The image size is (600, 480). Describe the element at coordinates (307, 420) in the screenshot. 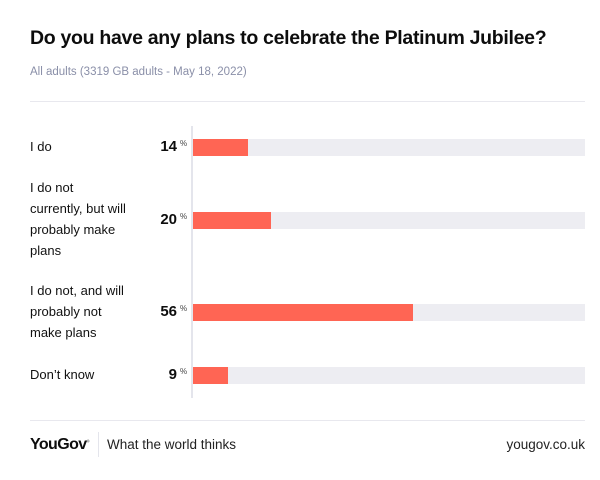

I see `bottom-divider` at that location.